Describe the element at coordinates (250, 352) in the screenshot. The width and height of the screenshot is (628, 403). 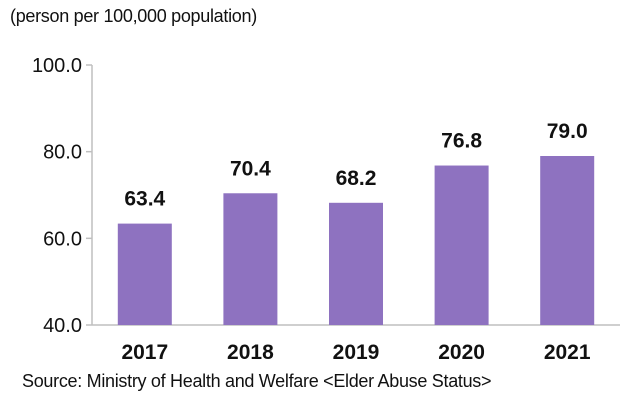
I see `x-tick-label-2018: 2018` at that location.